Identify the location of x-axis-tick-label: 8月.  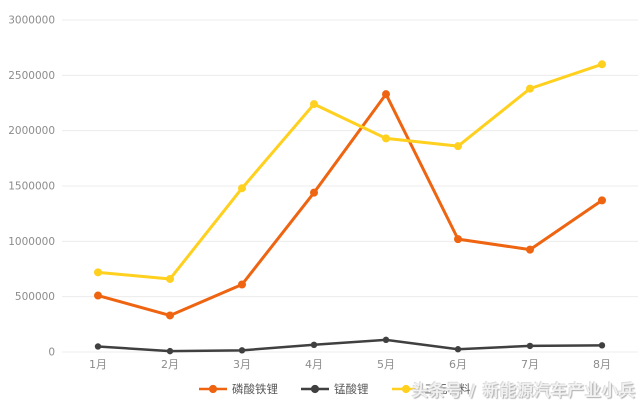
(602, 364).